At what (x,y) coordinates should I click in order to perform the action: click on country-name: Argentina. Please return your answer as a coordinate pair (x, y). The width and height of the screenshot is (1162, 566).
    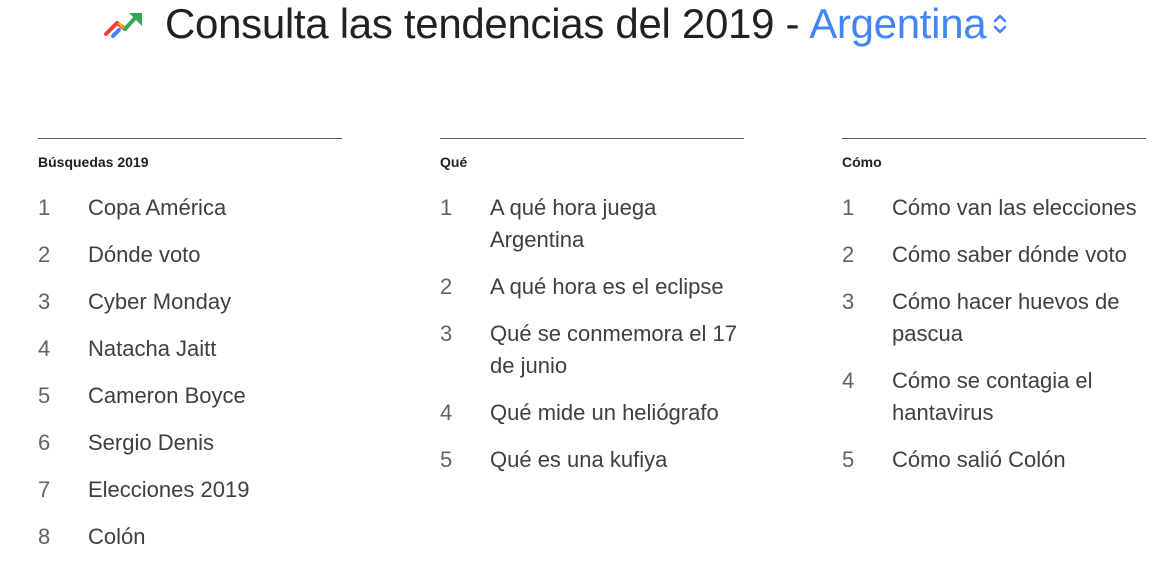
    Looking at the image, I should click on (898, 23).